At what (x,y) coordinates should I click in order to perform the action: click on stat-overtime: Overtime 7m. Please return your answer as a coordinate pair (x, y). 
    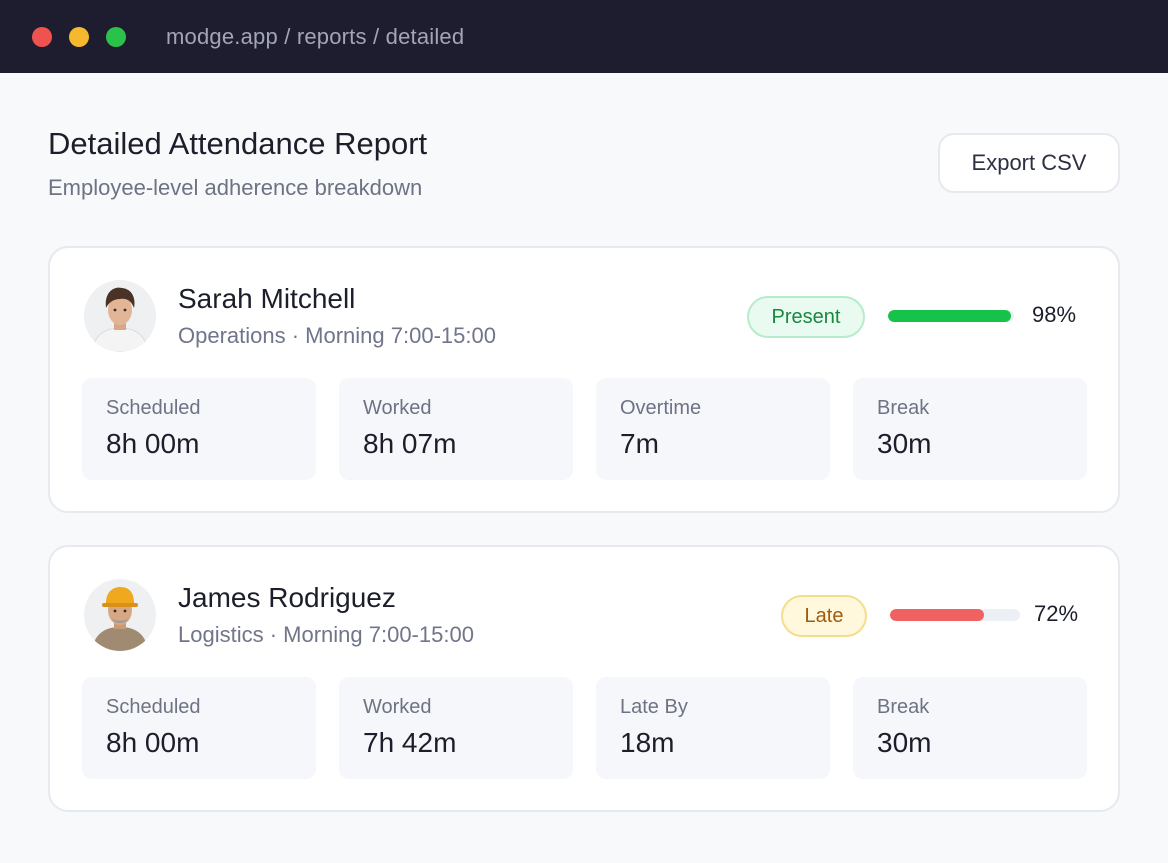
    Looking at the image, I should click on (713, 429).